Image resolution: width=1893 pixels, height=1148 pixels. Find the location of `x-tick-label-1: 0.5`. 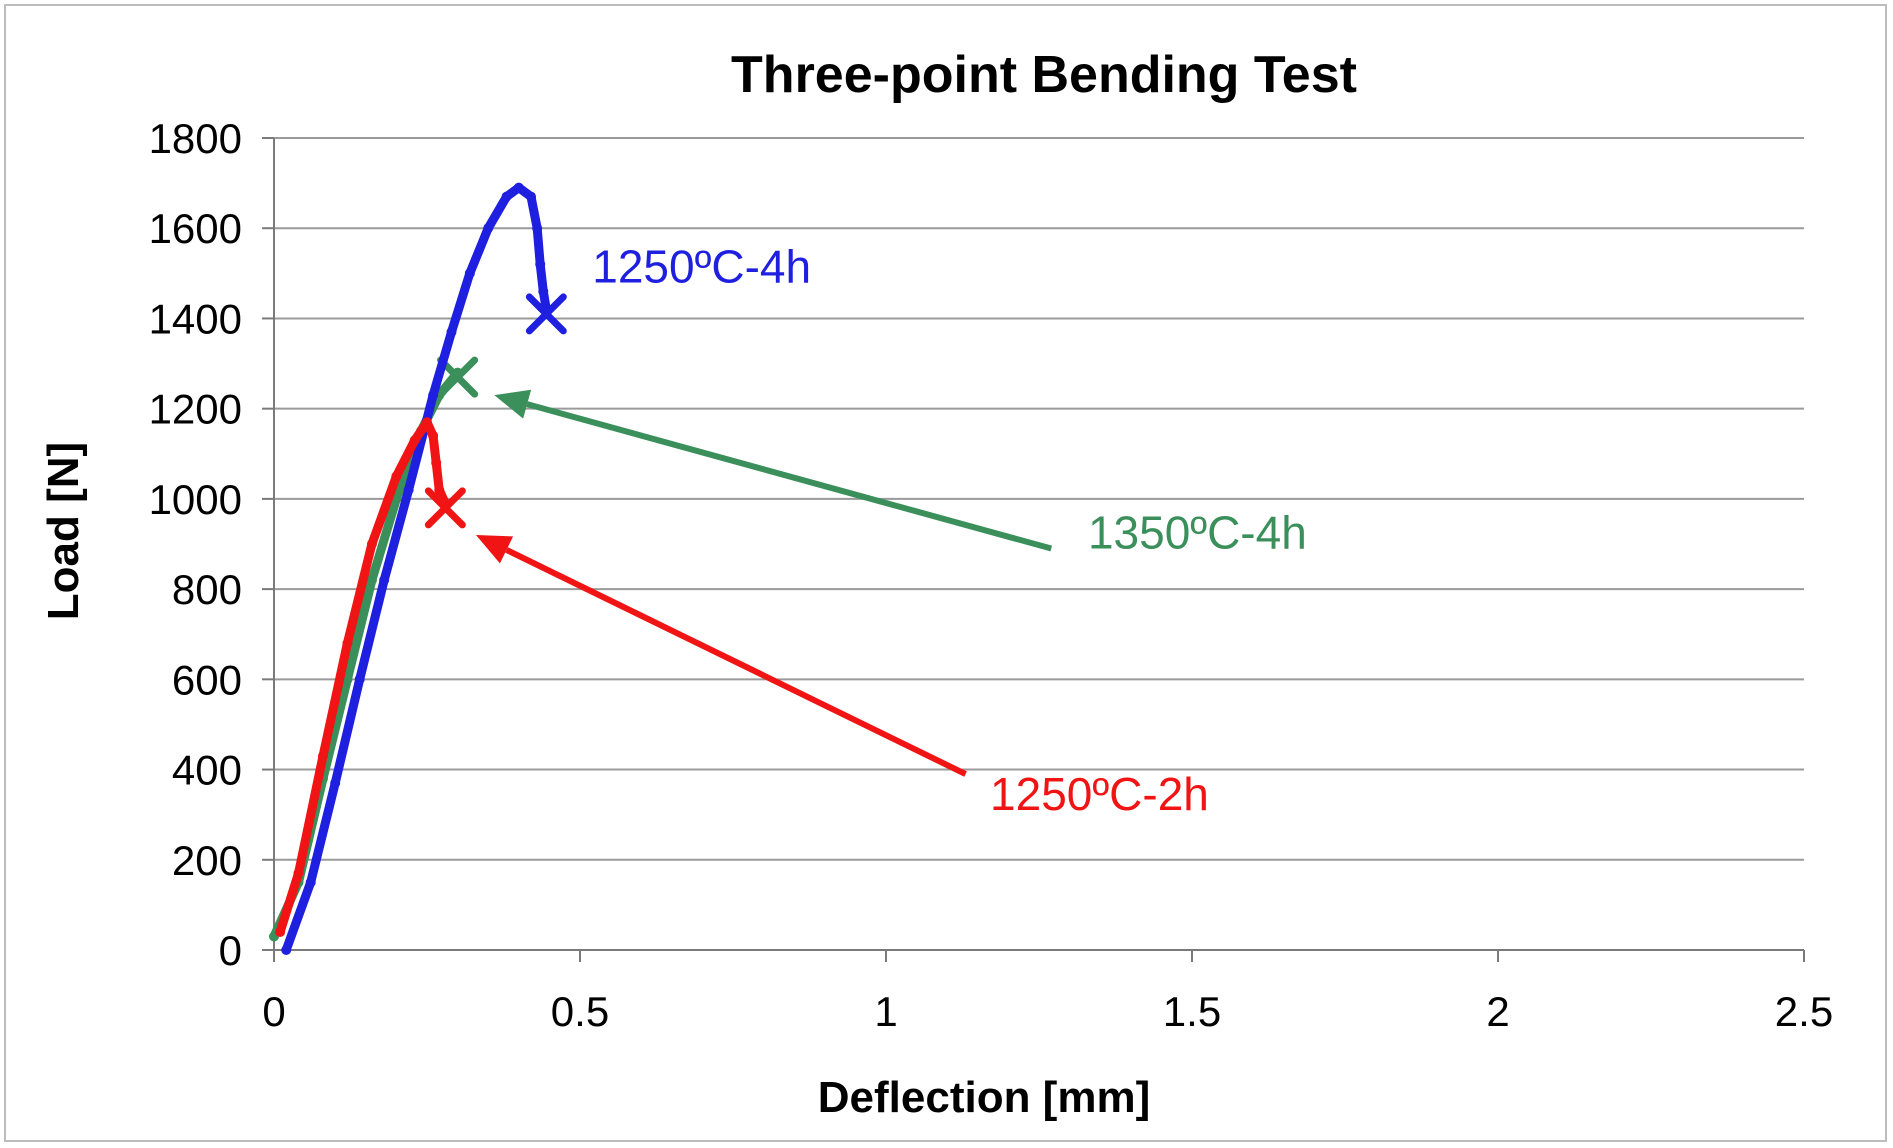

x-tick-label-1: 0.5 is located at coordinates (580, 1011).